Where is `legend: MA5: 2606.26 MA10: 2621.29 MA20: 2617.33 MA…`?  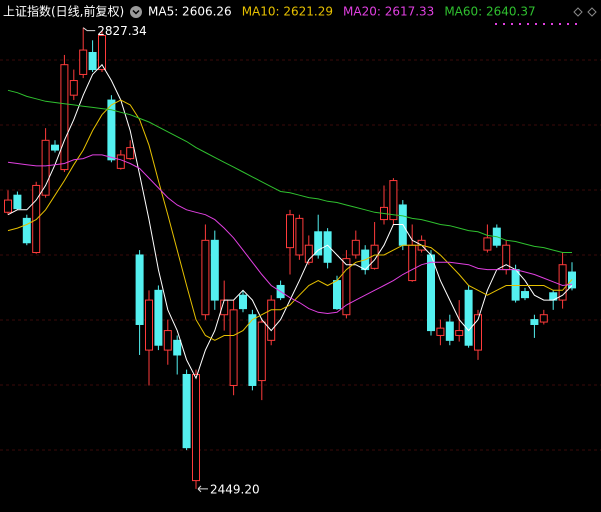
legend: MA5: 2606.26 MA10: 2621.29 MA20: 2617.33 MA… is located at coordinates (342, 12).